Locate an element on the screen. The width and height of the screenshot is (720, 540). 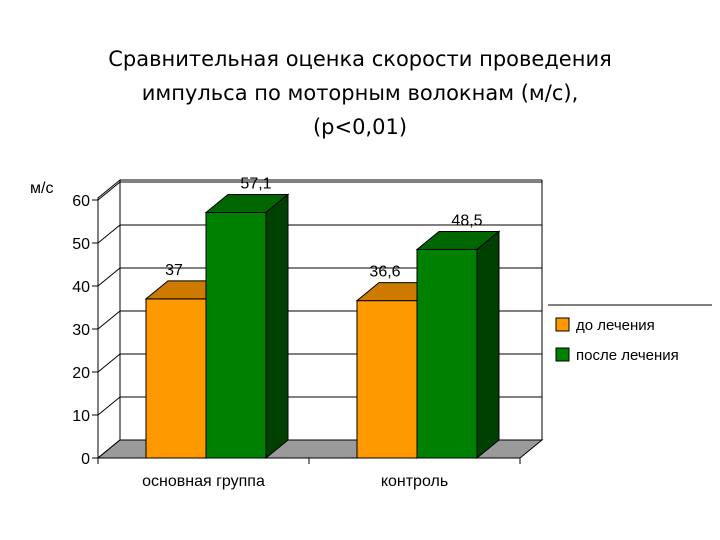
y-tick-label: 60 is located at coordinates (81, 201).